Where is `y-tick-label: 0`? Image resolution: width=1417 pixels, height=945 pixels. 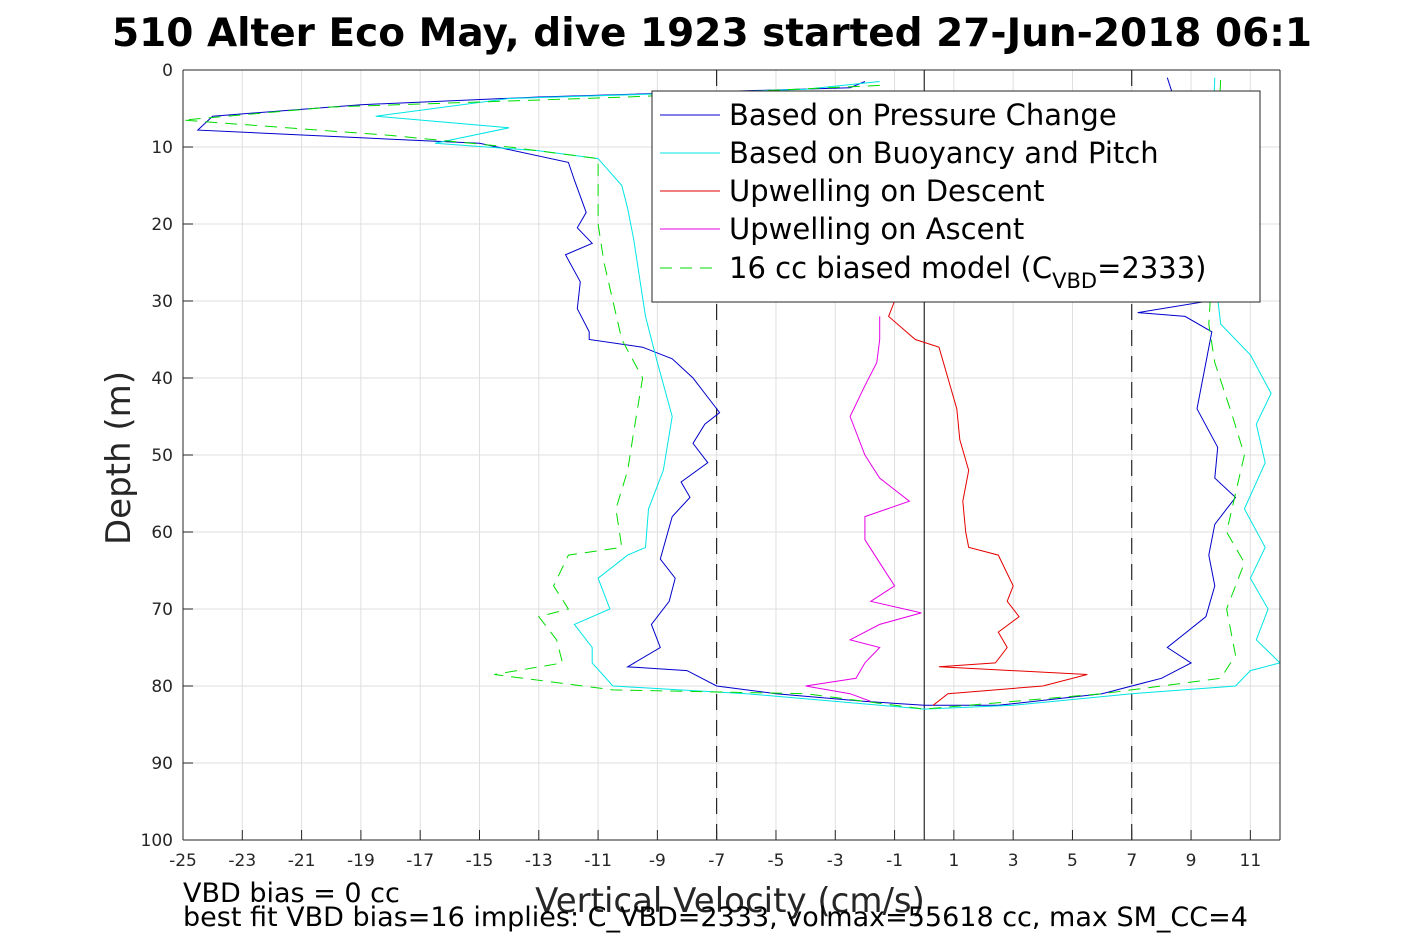
y-tick-label: 0 is located at coordinates (167, 71).